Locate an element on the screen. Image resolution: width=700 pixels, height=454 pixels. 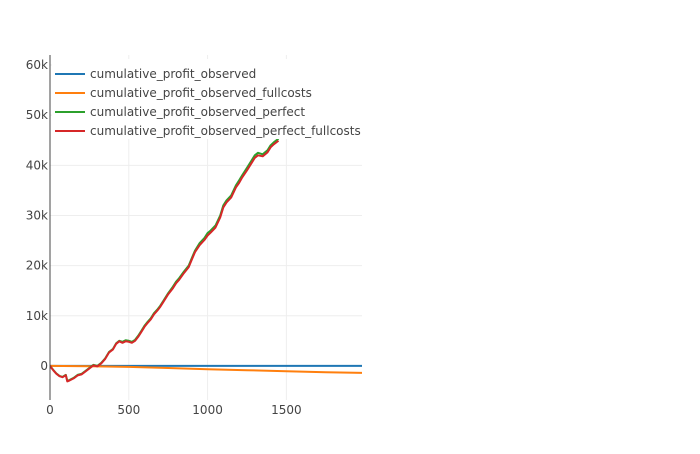
x-tick-label: 0 is located at coordinates (50, 410).